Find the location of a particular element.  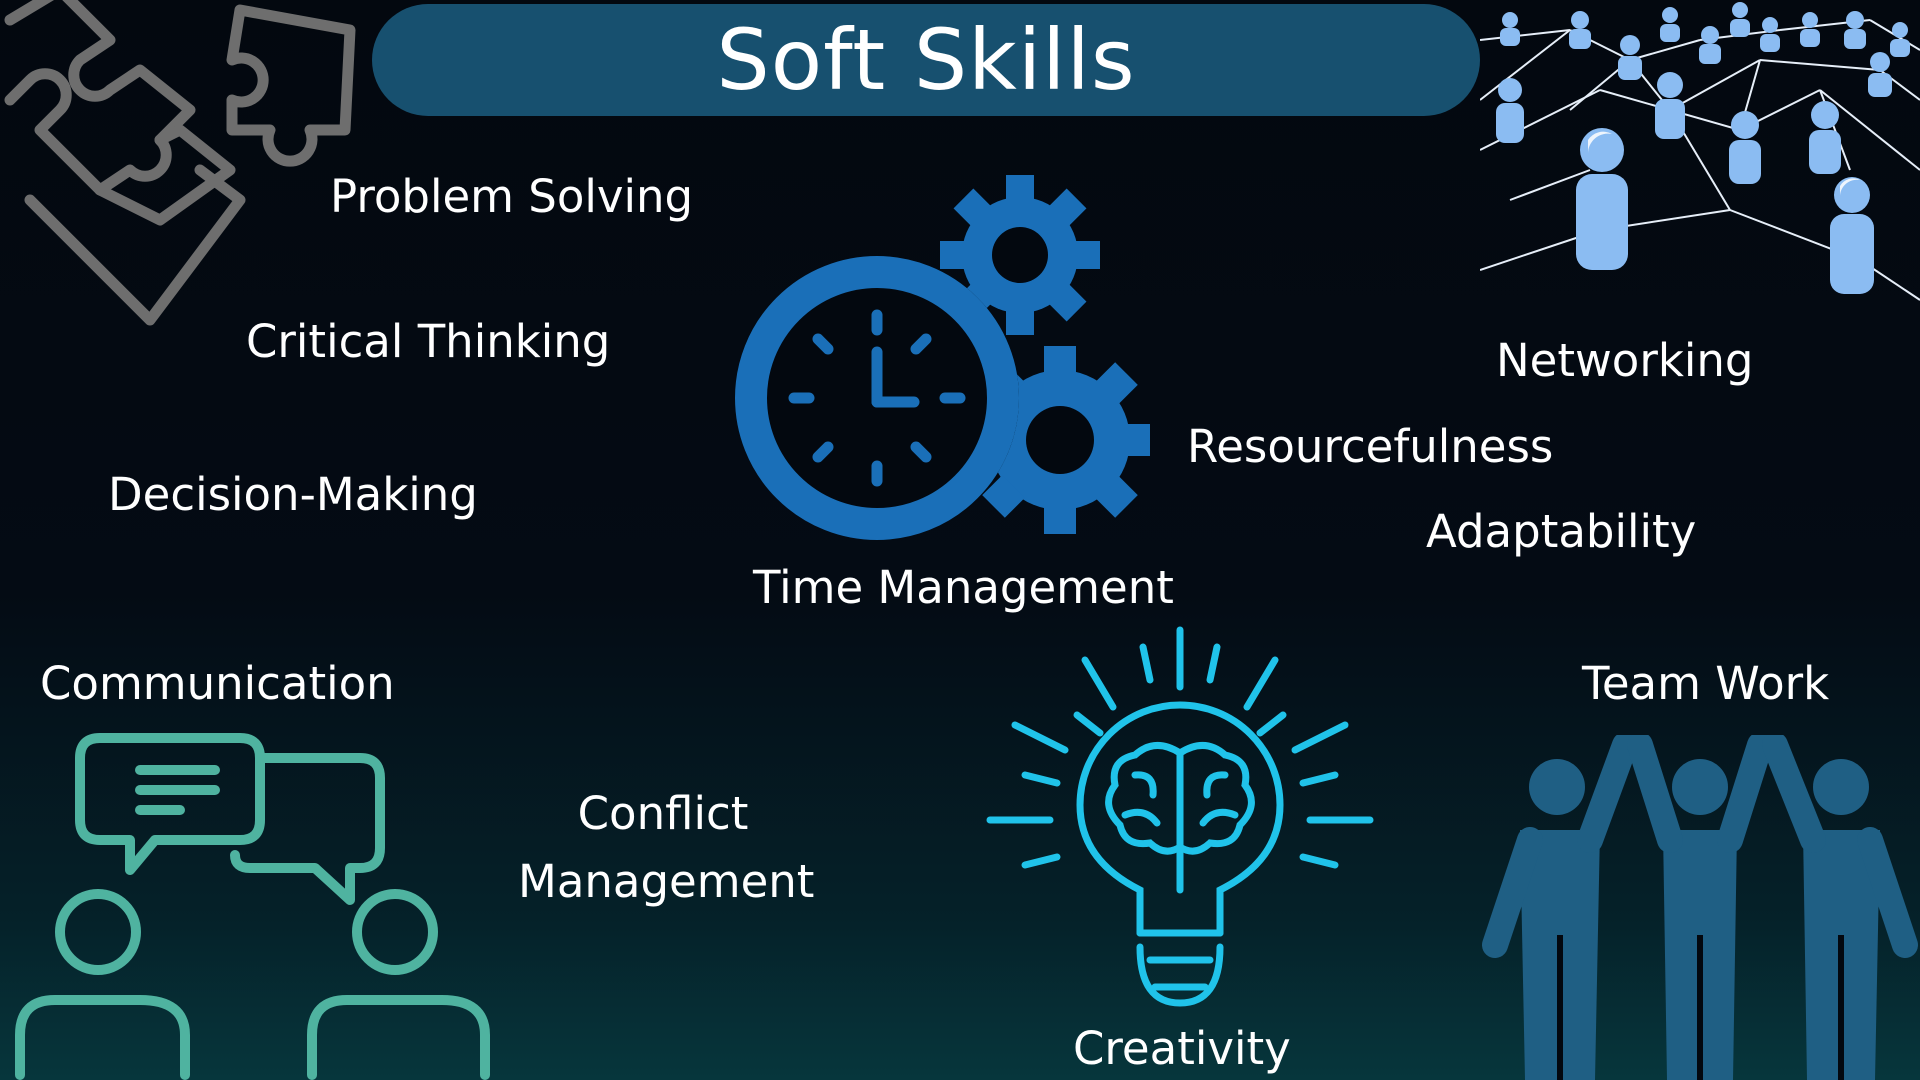

chat-people-icon is located at coordinates (252, 906).